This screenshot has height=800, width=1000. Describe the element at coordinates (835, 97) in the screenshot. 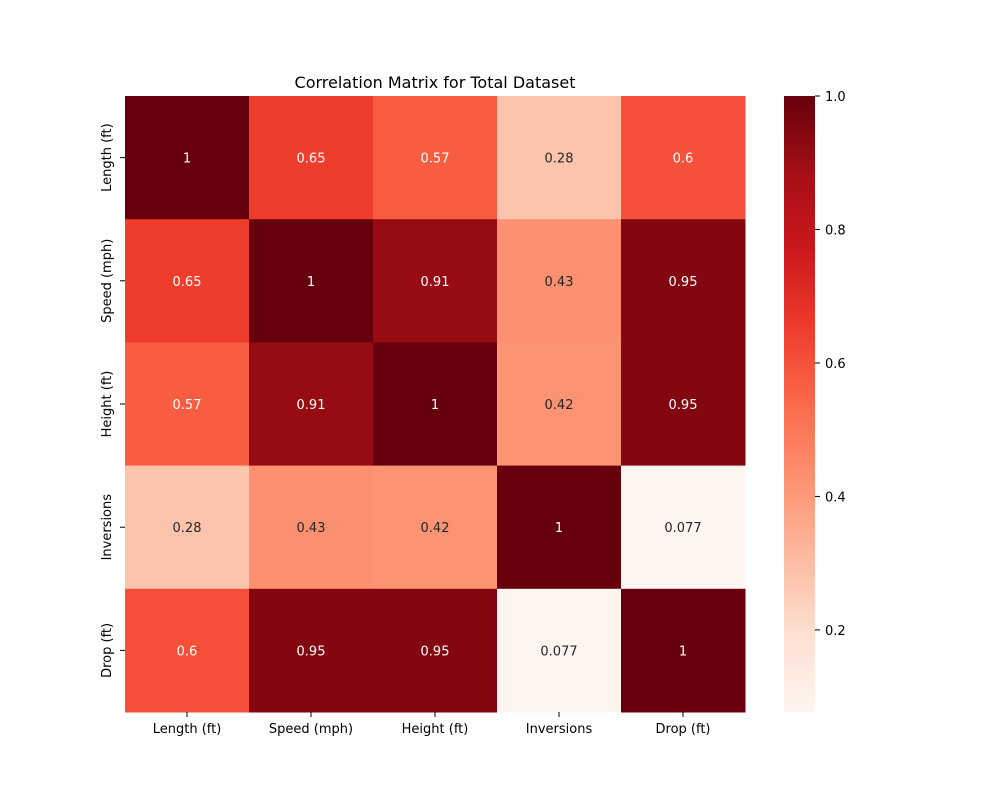

I see `colorbar-tick-label-4: 1.0` at that location.